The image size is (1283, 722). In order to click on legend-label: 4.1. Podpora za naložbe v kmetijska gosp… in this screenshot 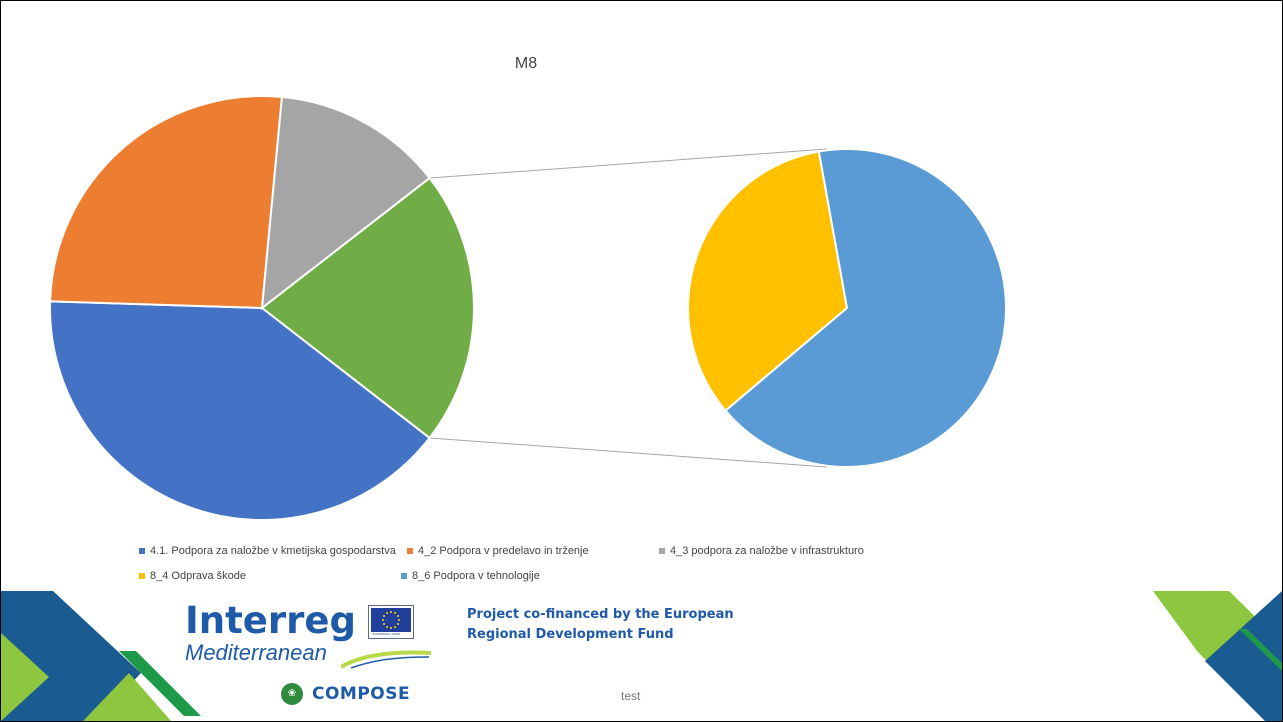, I will do `click(273, 551)`.